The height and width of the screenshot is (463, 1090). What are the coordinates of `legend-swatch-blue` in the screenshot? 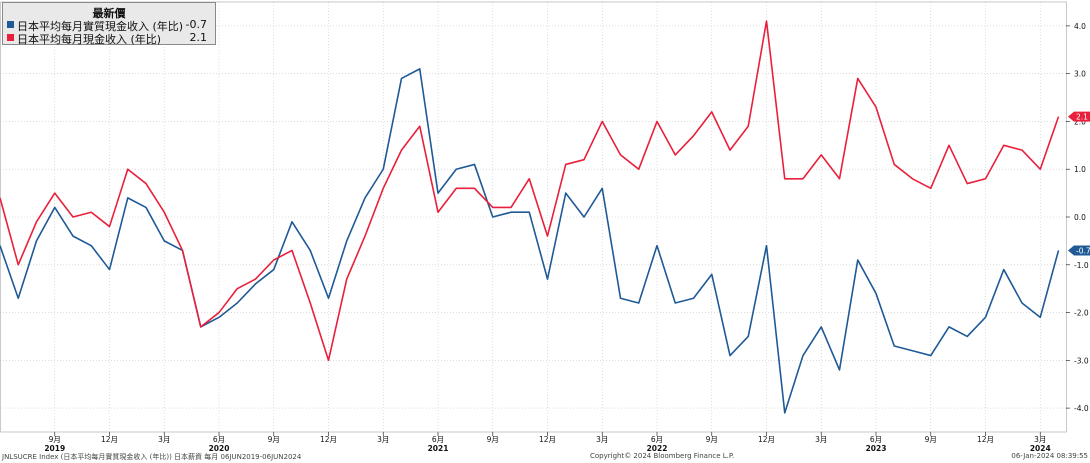 It's located at (10, 24).